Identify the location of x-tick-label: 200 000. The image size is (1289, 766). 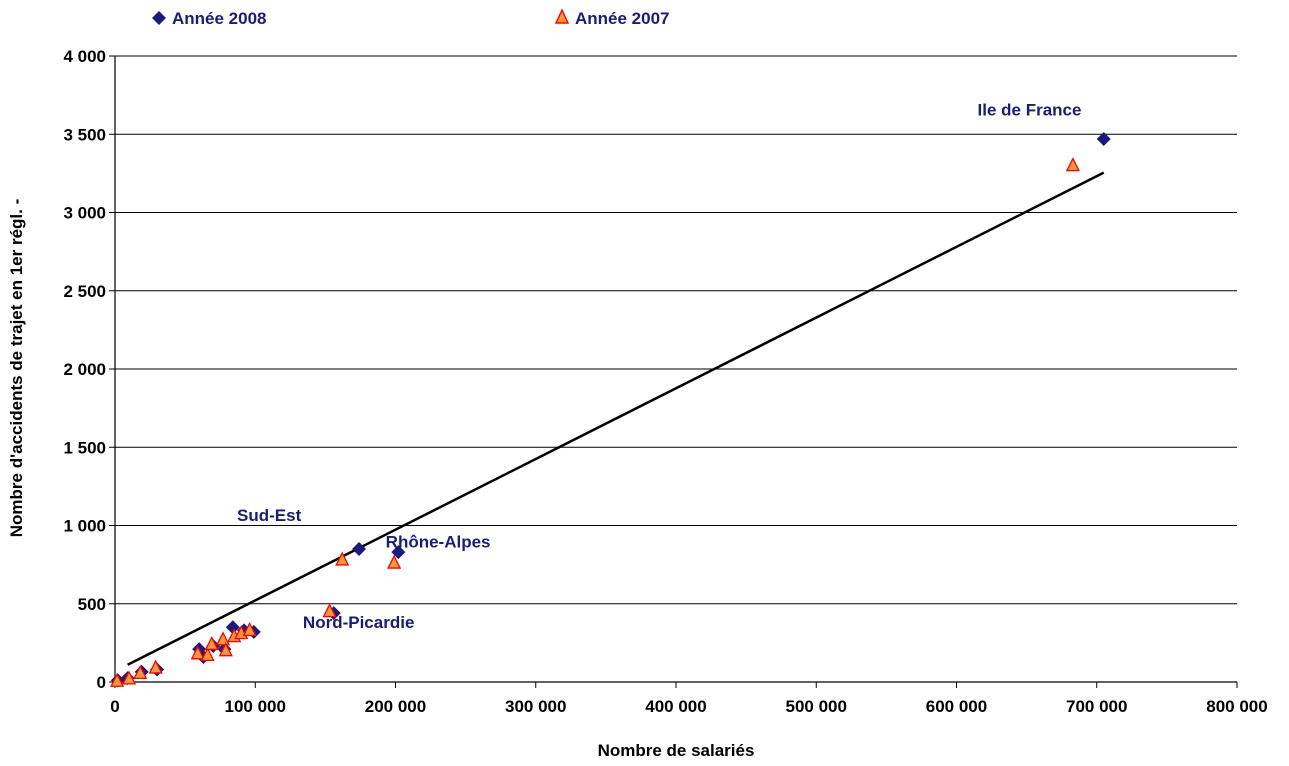
(395, 706).